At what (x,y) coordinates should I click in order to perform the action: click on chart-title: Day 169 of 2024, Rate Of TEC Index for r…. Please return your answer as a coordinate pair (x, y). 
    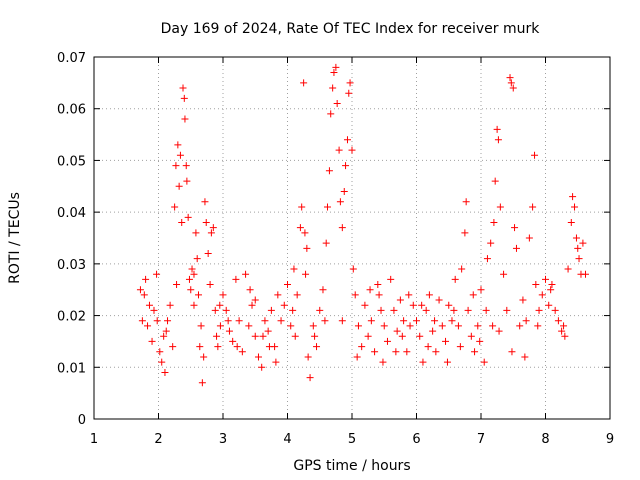
    Looking at the image, I should click on (351, 29).